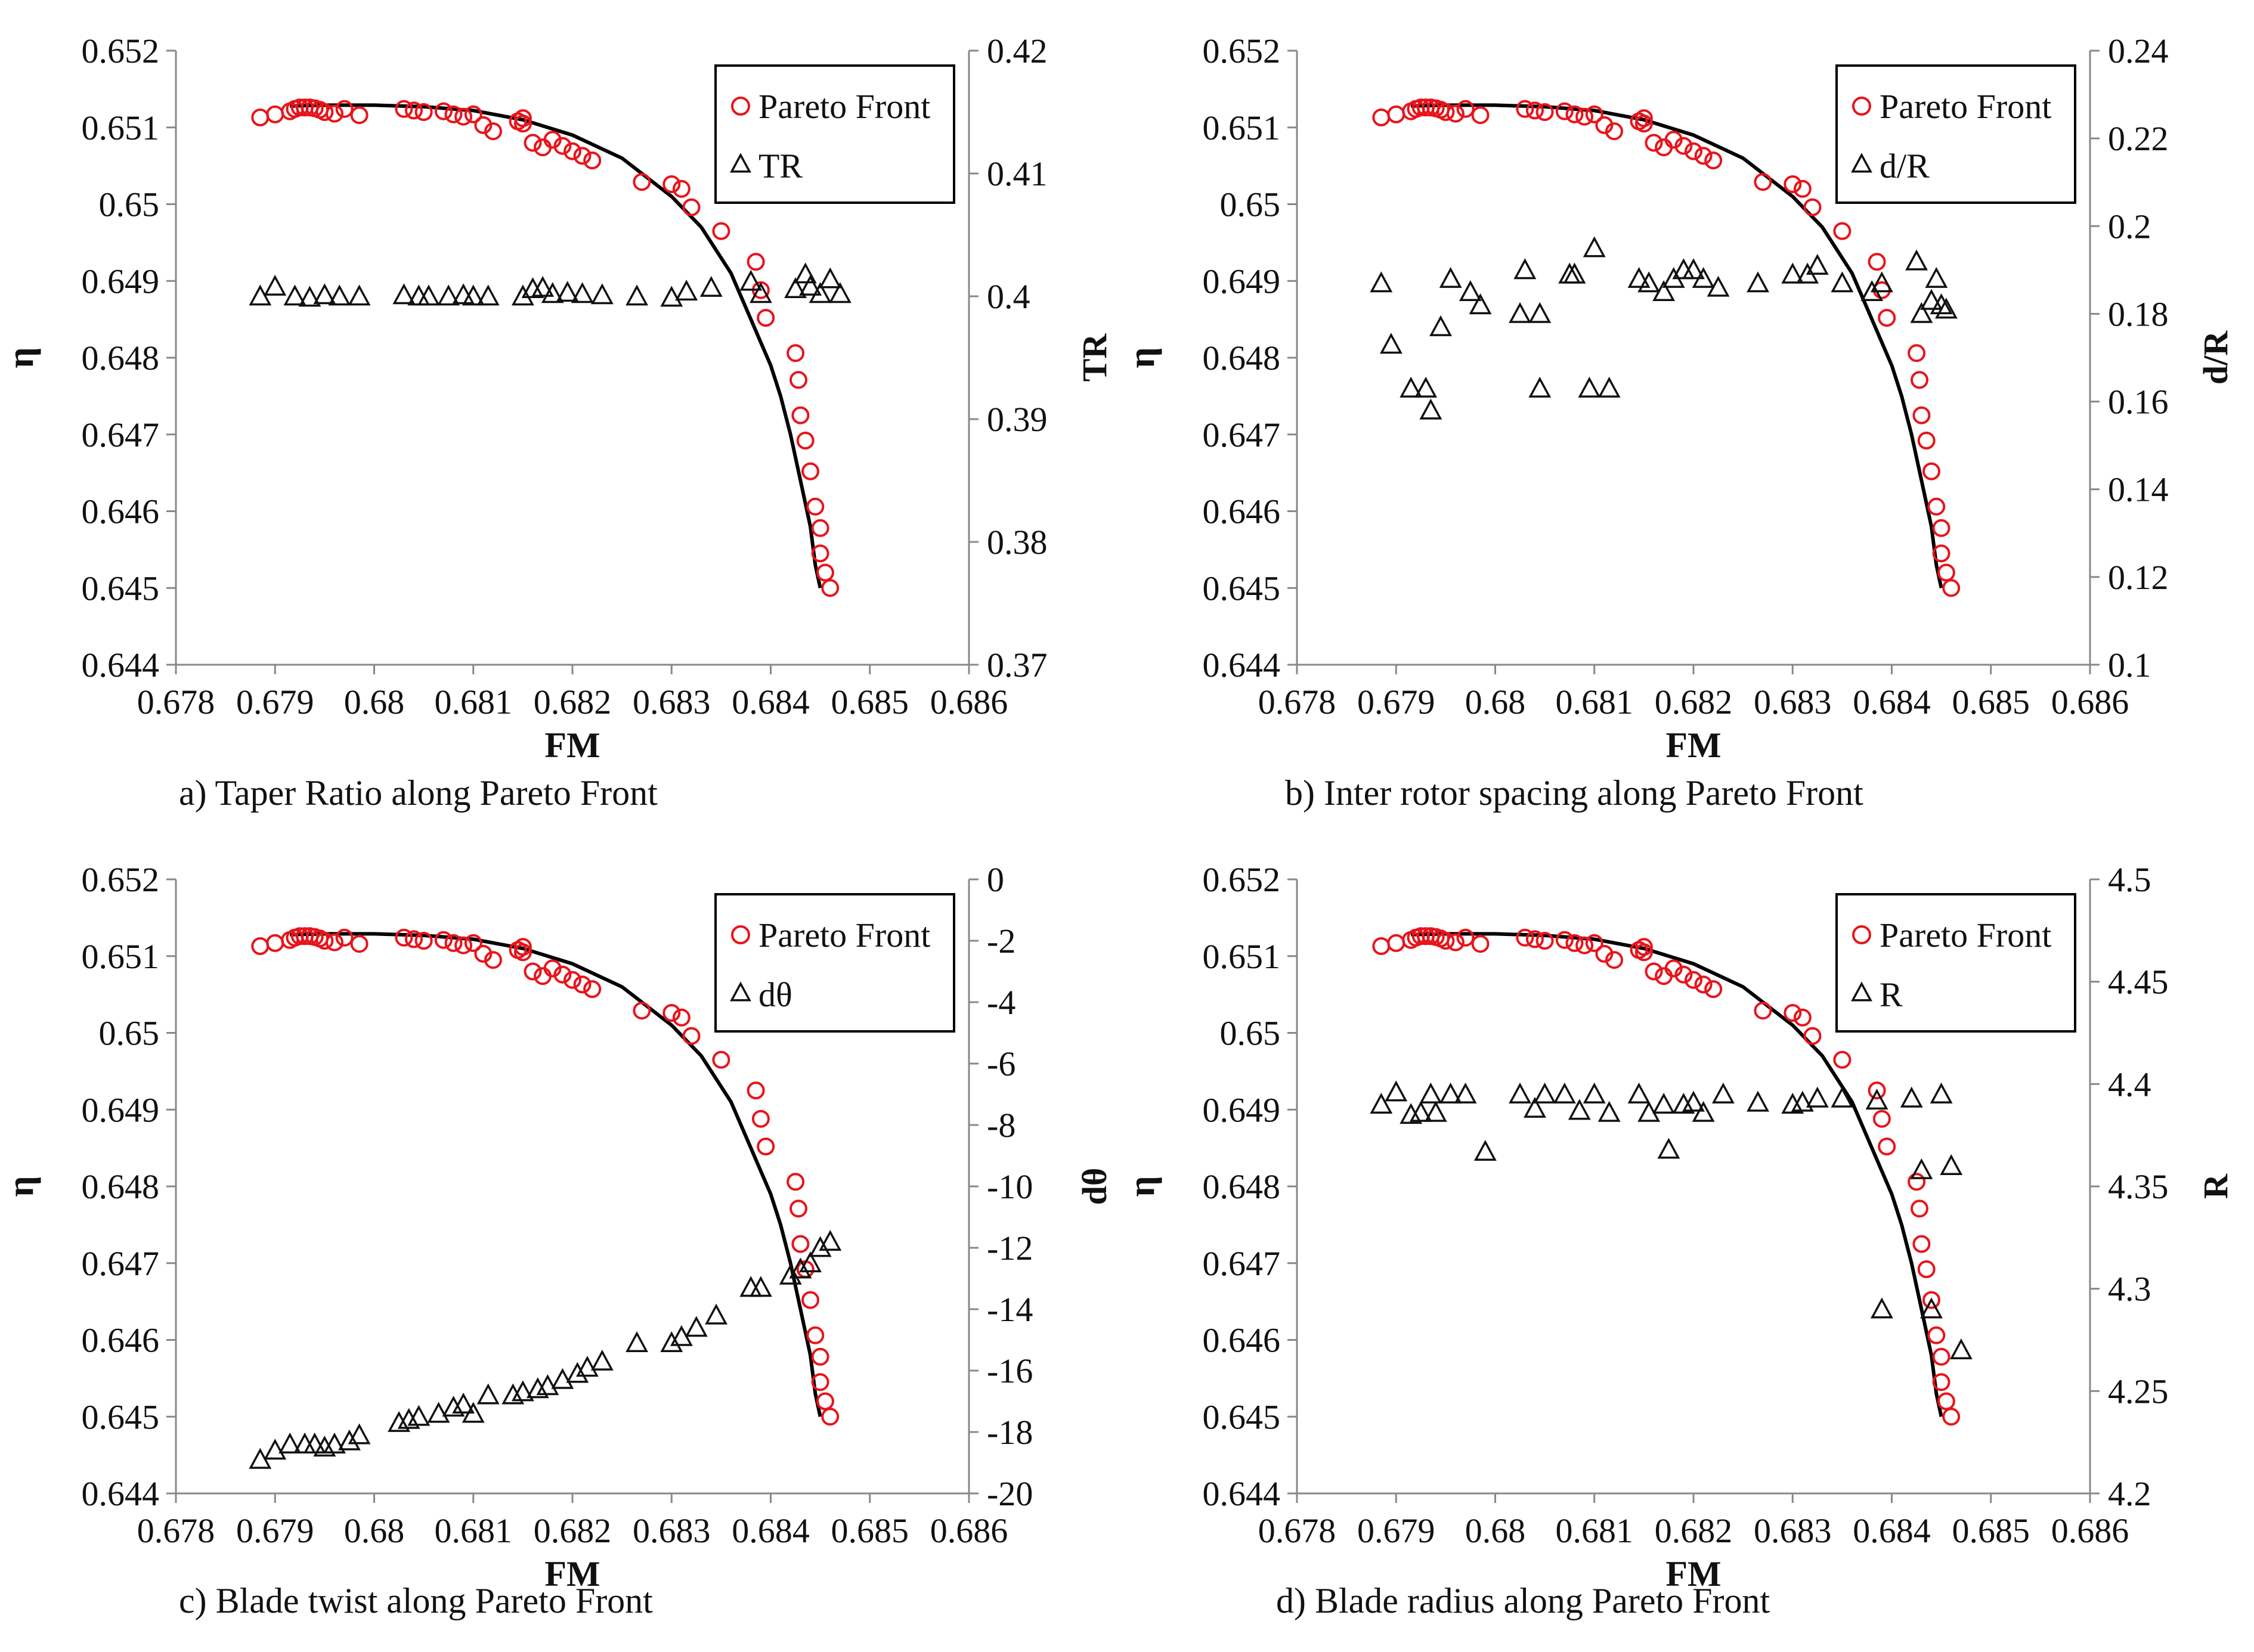 This screenshot has width=2254, height=1652. What do you see at coordinates (1242, 1186) in the screenshot?
I see `y-tick-label: 0.648` at bounding box center [1242, 1186].